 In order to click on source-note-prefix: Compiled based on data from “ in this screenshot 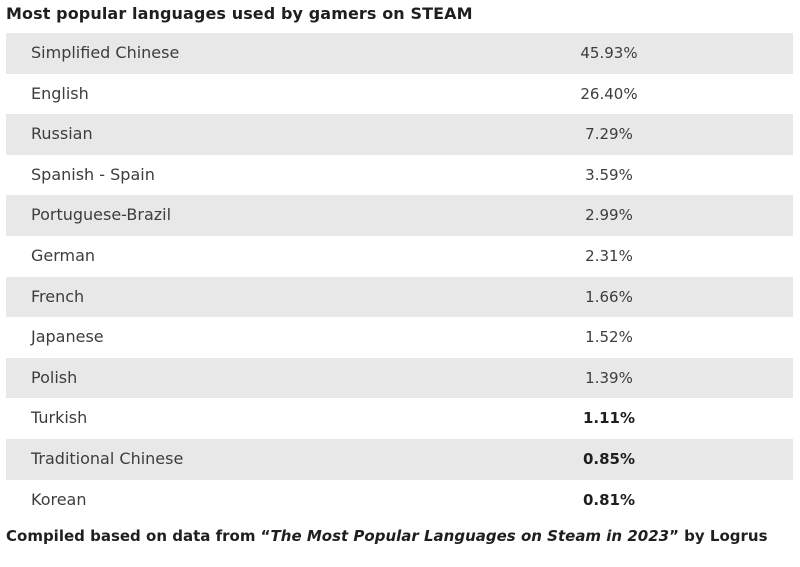, I will do `click(138, 536)`.